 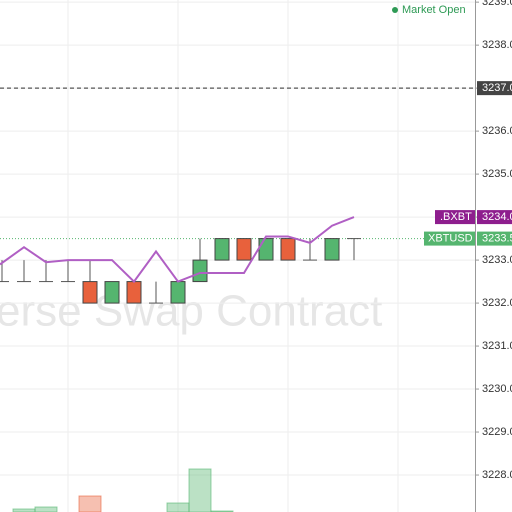 What do you see at coordinates (497, 260) in the screenshot?
I see `y-tick-label: 3233.0` at bounding box center [497, 260].